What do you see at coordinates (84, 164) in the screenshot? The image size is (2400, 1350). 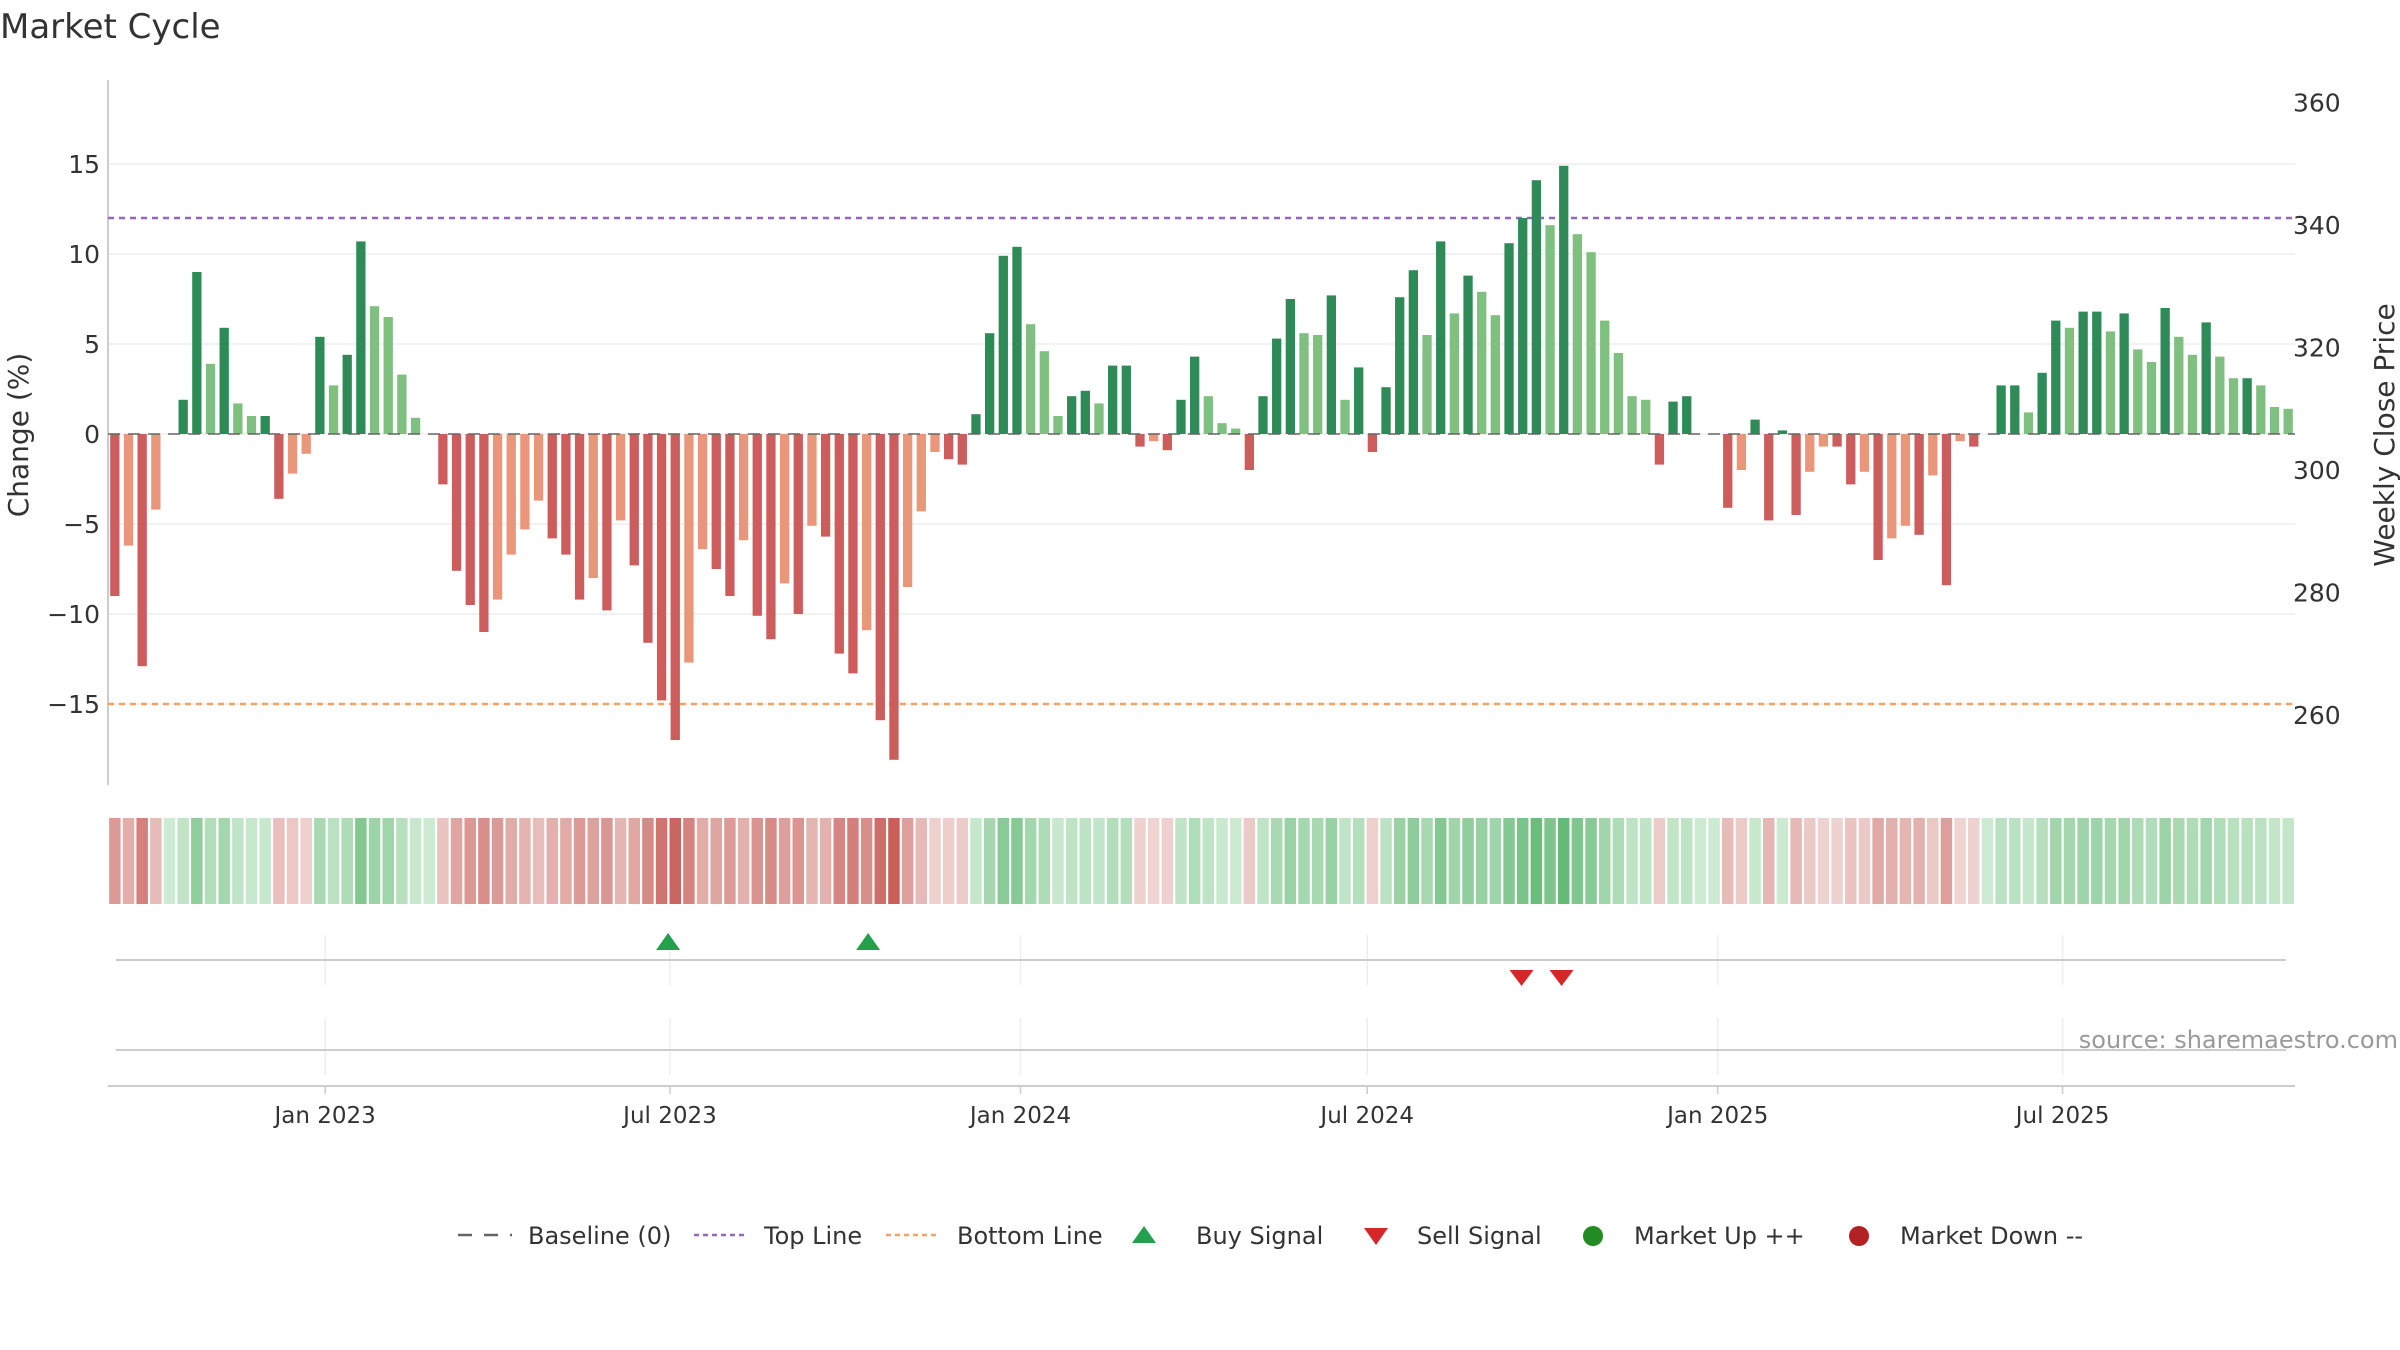 I see `left-y-tick-label: 15` at bounding box center [84, 164].